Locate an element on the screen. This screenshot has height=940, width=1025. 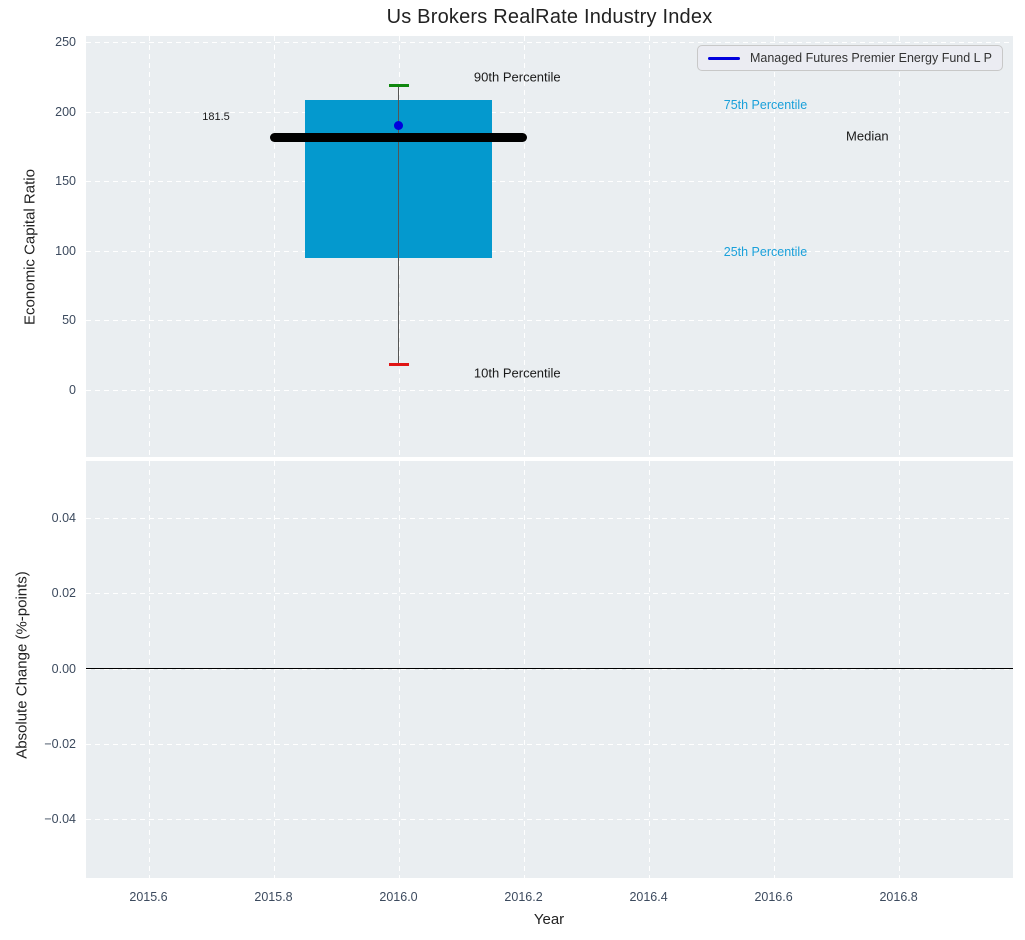
x-tick-label: 2016.8 is located at coordinates (898, 897).